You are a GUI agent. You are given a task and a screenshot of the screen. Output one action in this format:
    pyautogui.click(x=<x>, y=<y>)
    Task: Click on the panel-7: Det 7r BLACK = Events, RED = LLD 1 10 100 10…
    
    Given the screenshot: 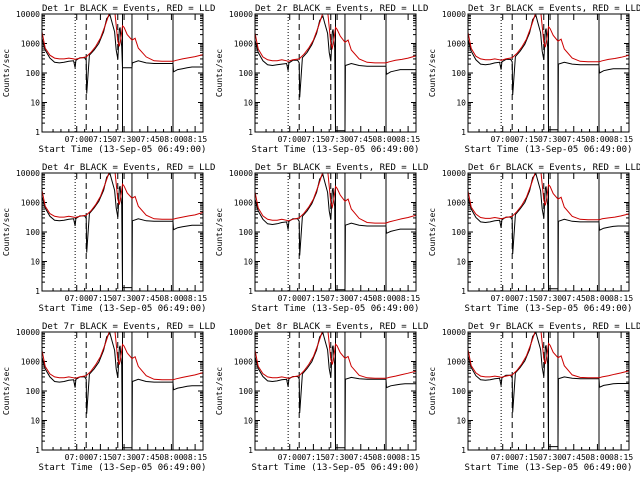 What is the action you would take?
    pyautogui.click(x=108, y=397)
    